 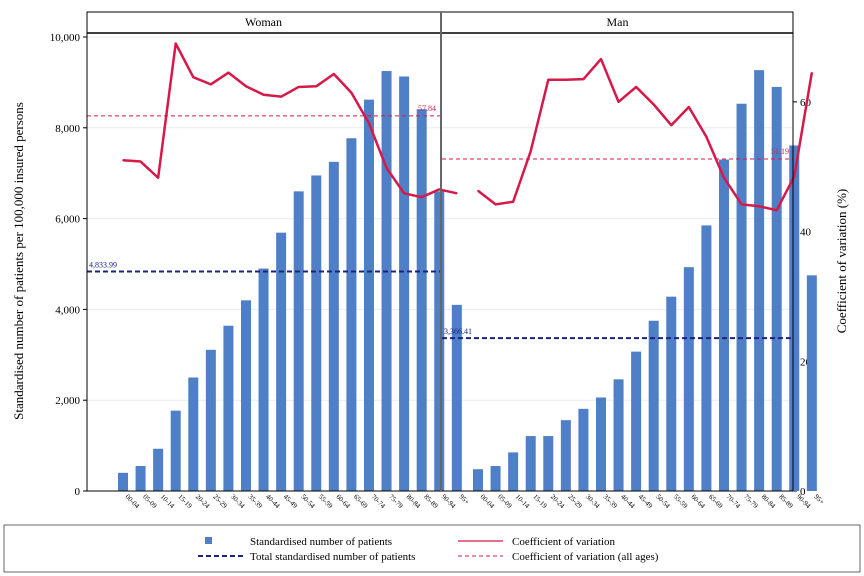 What do you see at coordinates (780, 151) in the screenshot?
I see `cv-all-label: 51.19` at bounding box center [780, 151].